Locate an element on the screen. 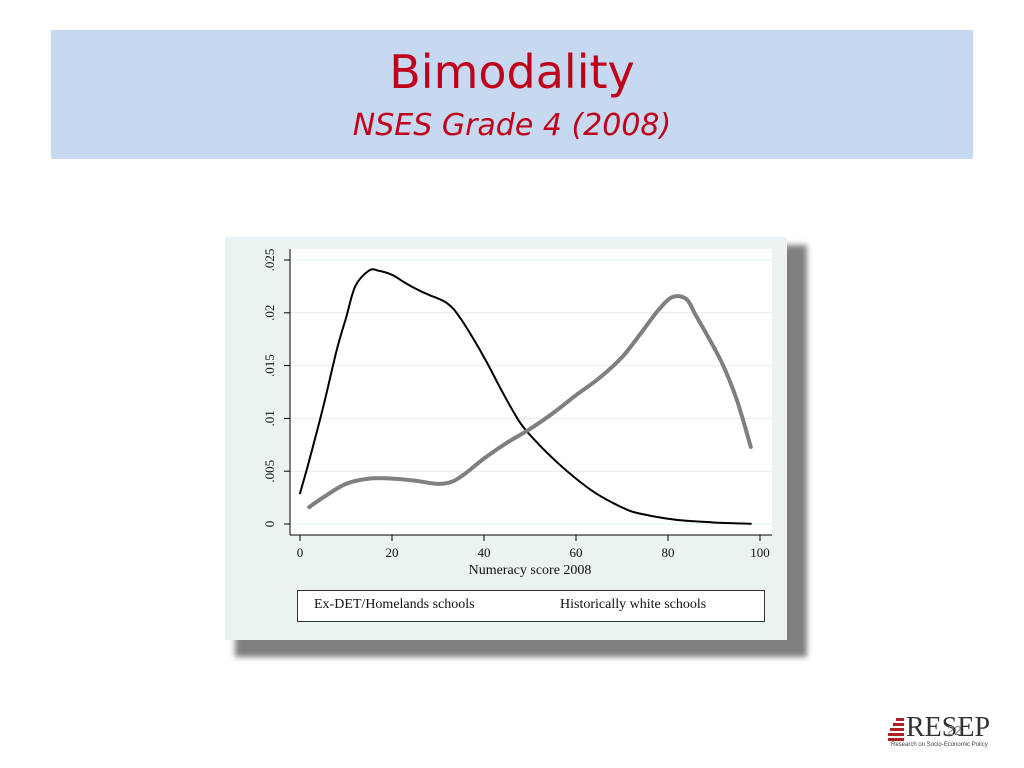 Image resolution: width=1024 pixels, height=768 pixels. legend-label-series-2: Historically white schools is located at coordinates (633, 604).